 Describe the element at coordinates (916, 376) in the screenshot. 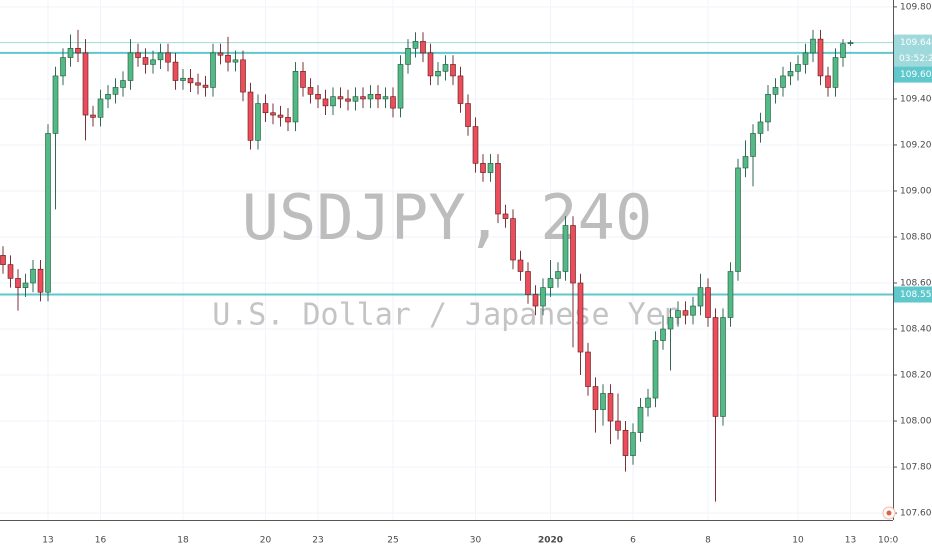

I see `y-tick-label: 108.200` at that location.